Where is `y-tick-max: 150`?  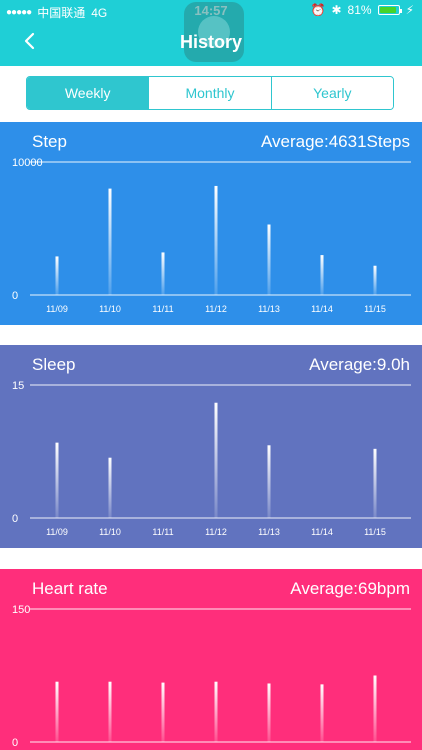
y-tick-max: 150 is located at coordinates (21, 610).